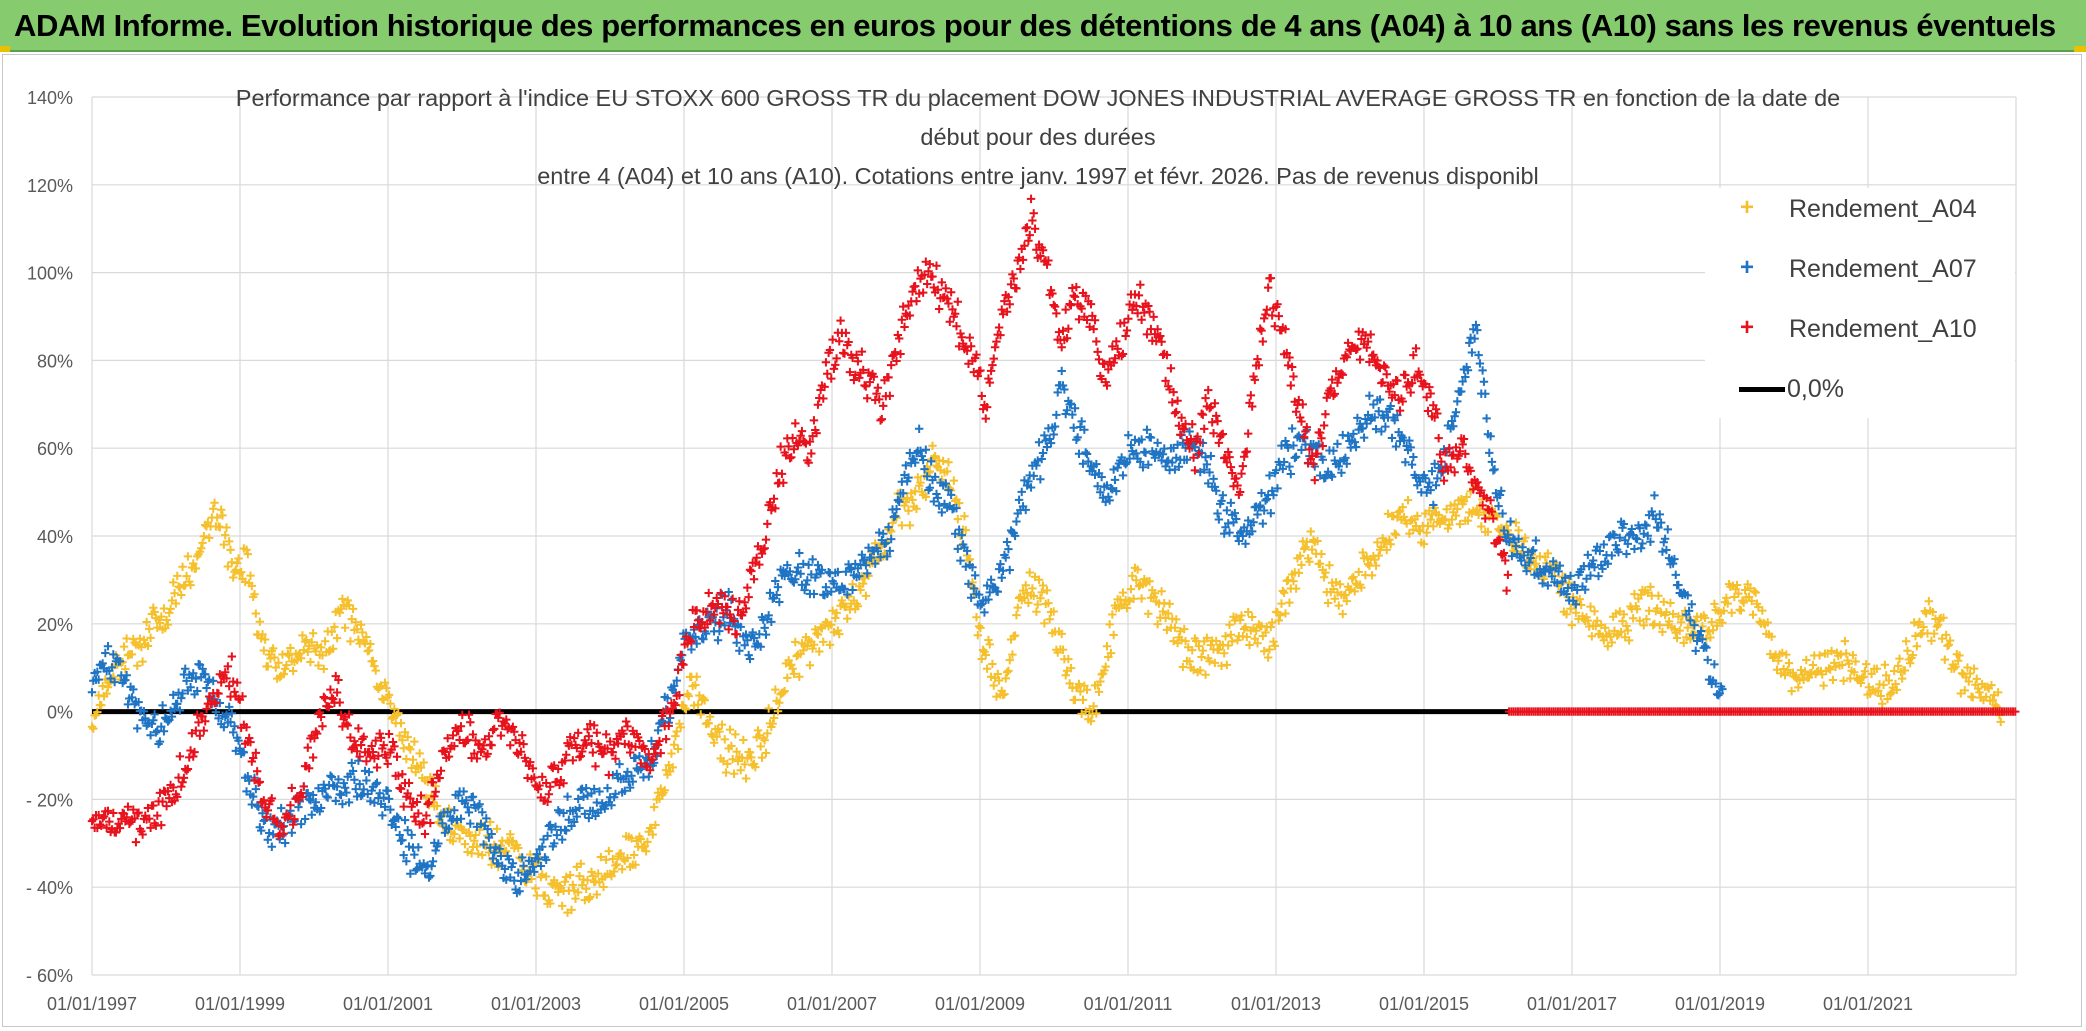 Image resolution: width=2086 pixels, height=1031 pixels. I want to click on y-tick-label-3: 80%, so click(55, 361).